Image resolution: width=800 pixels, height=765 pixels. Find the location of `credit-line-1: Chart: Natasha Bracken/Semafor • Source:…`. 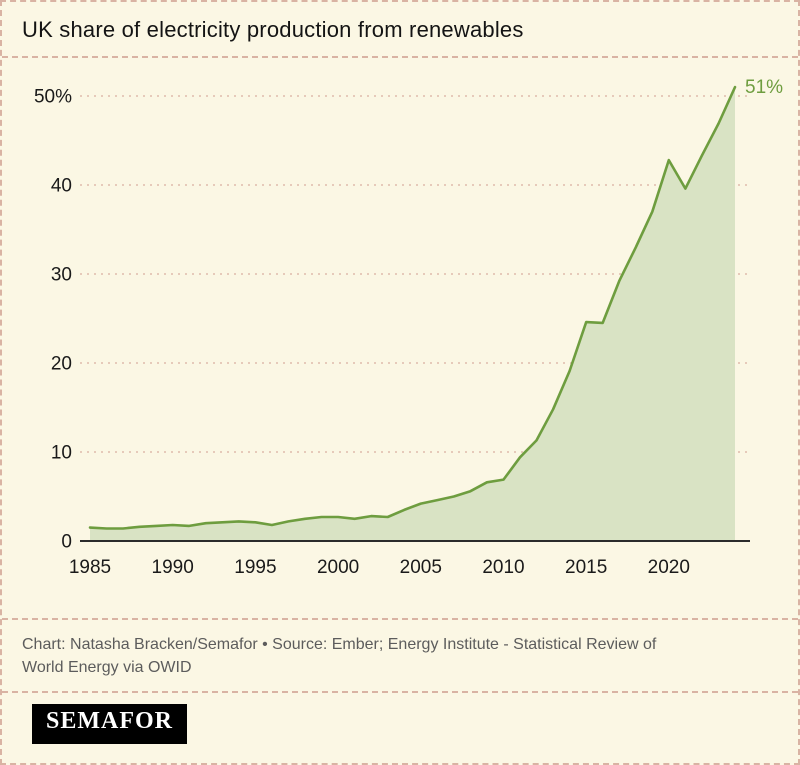

credit-line-1: Chart: Natasha Bracken/Semafor • Source:… is located at coordinates (339, 644).